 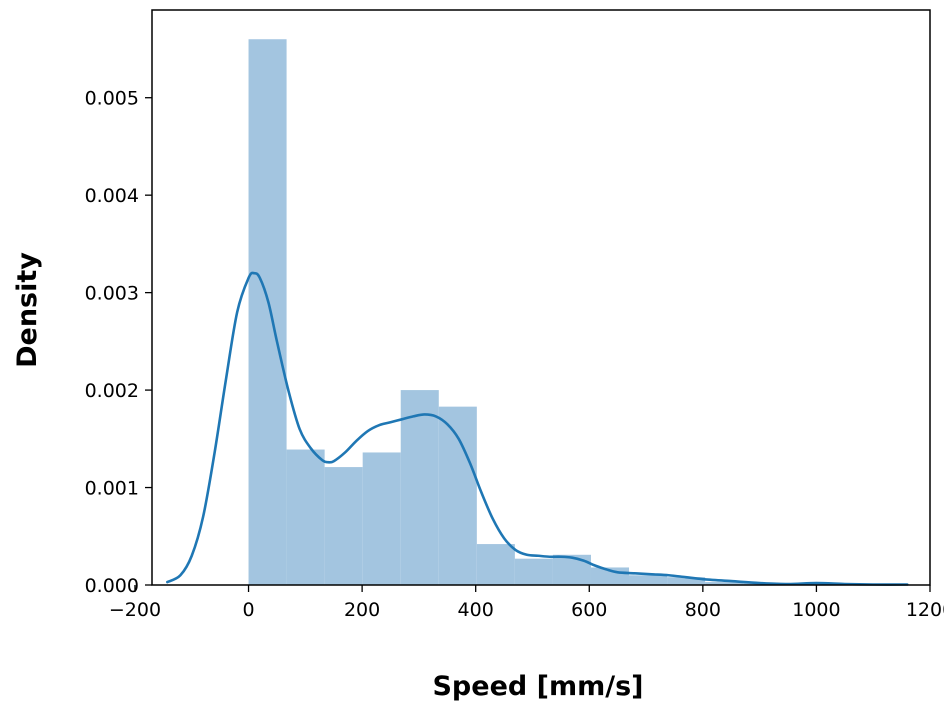 What do you see at coordinates (112, 391) in the screenshot?
I see `y-tick-label: 0.002` at bounding box center [112, 391].